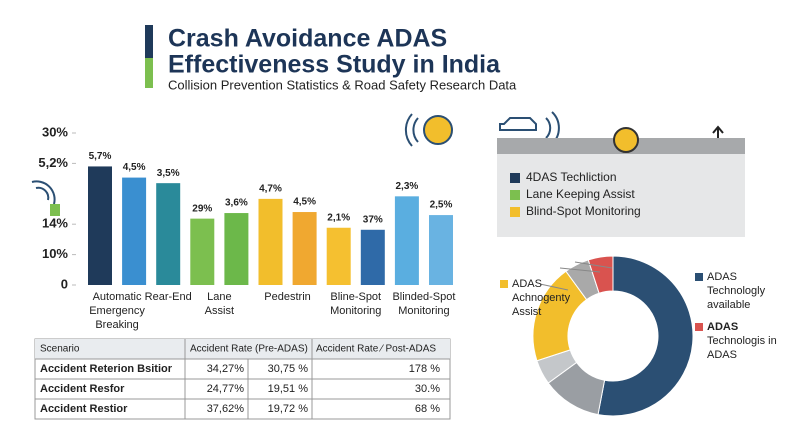 The width and height of the screenshot is (800, 437). I want to click on y-tick-label: 30%, so click(55, 131).